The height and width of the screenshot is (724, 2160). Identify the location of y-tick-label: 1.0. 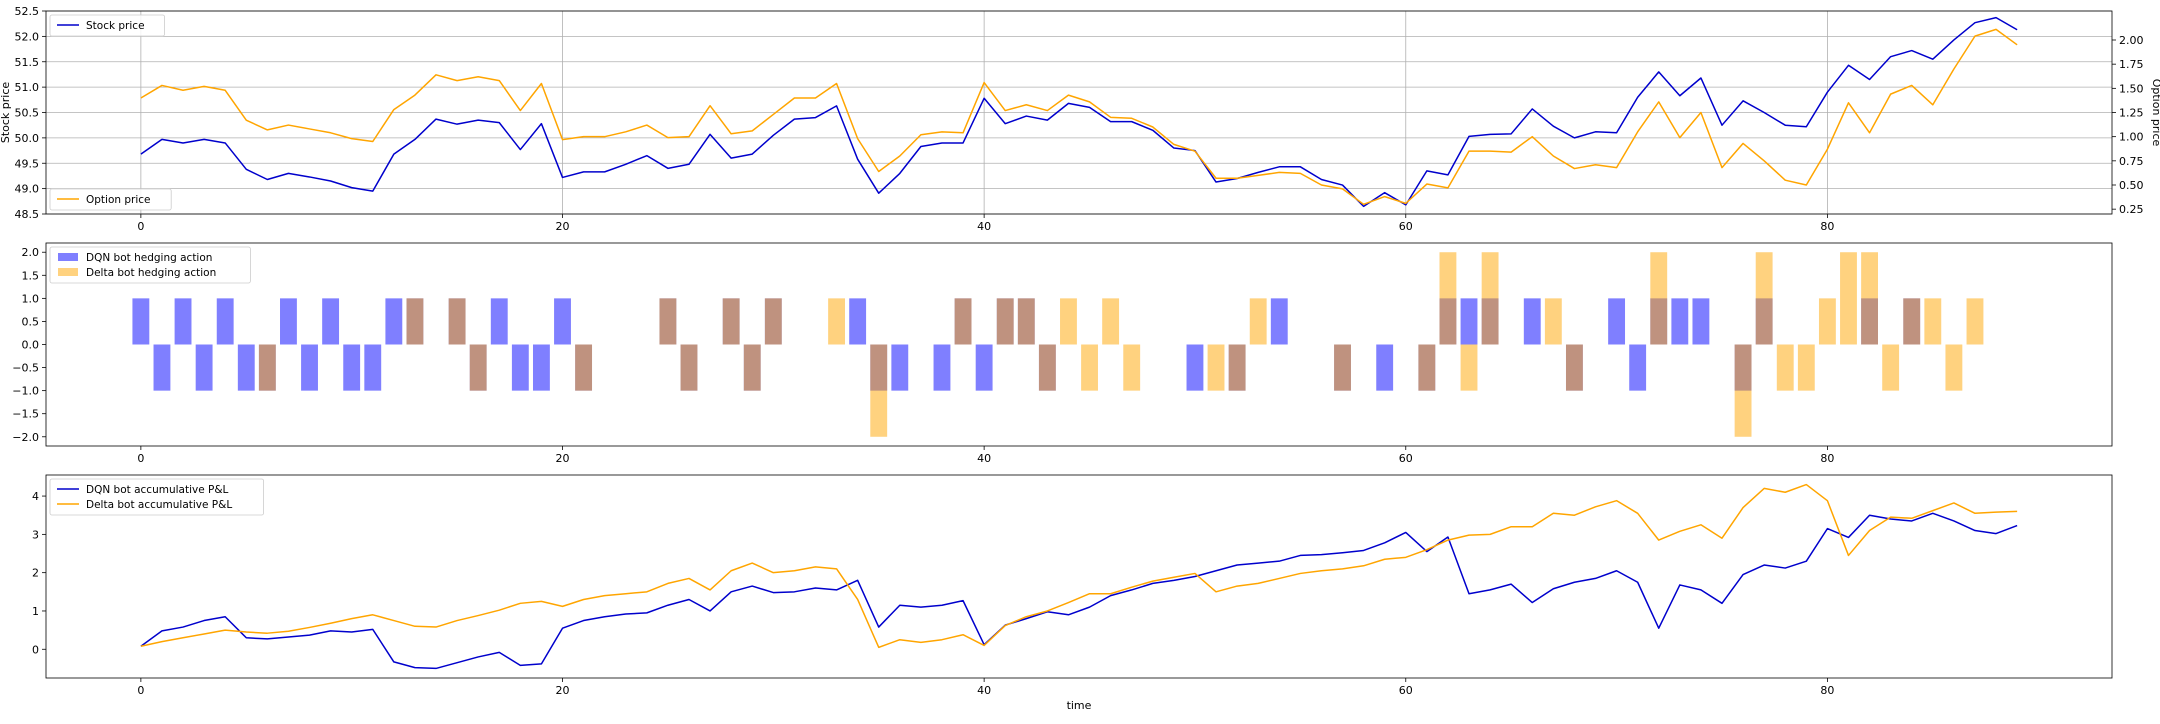
(31, 298).